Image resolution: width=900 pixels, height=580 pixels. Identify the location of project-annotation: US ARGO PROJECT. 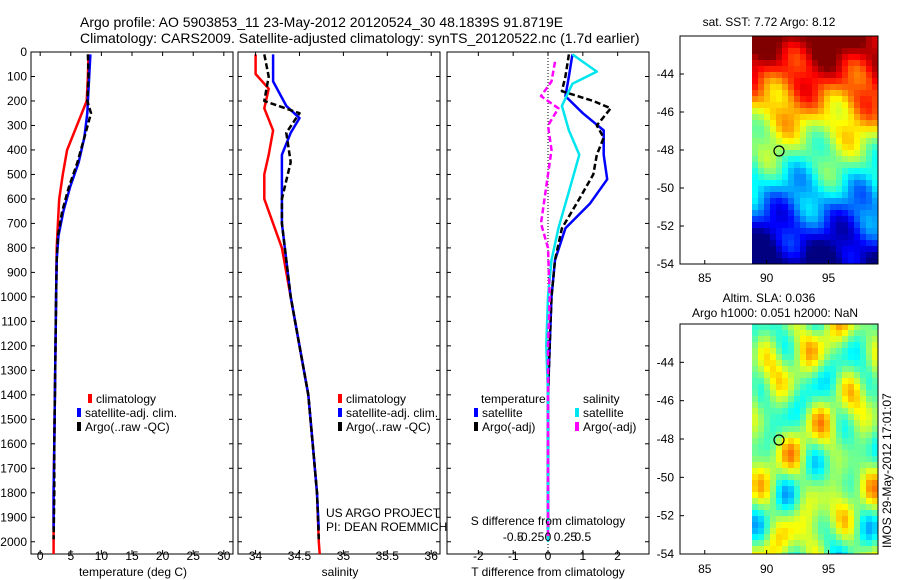
(383, 513).